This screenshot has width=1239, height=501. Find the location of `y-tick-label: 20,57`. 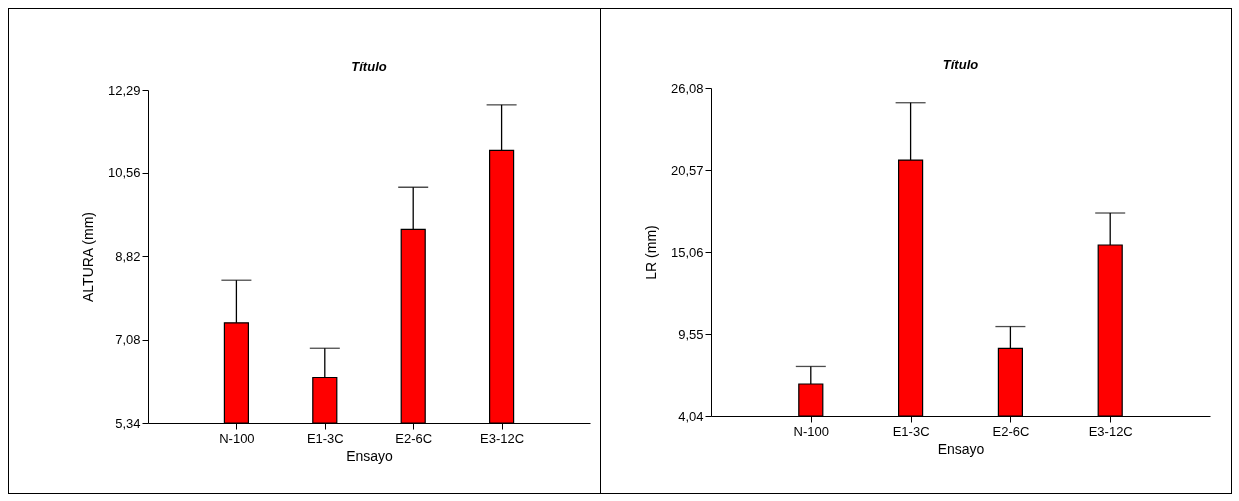

y-tick-label: 20,57 is located at coordinates (687, 170).